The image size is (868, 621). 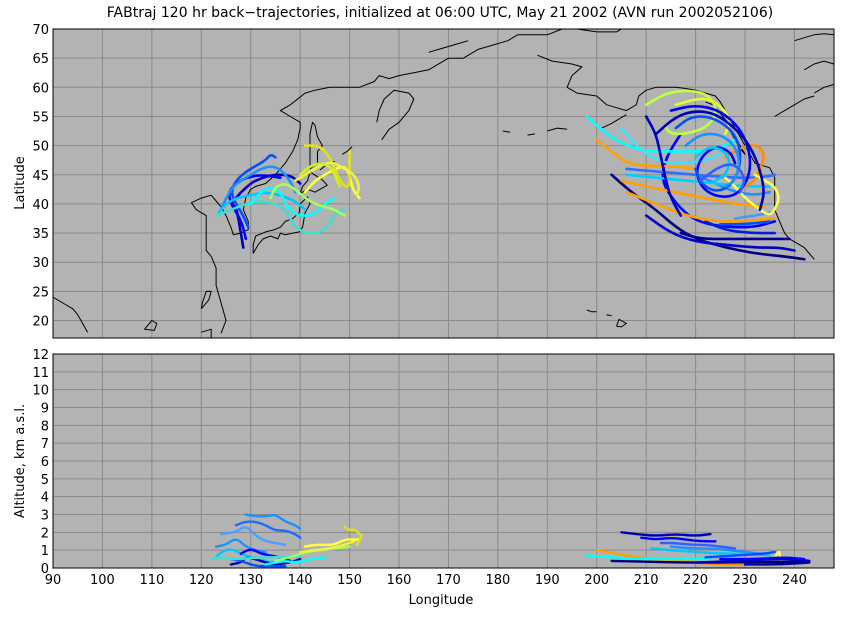 What do you see at coordinates (45, 426) in the screenshot?
I see `altitude-y-tick-label: 8` at bounding box center [45, 426].